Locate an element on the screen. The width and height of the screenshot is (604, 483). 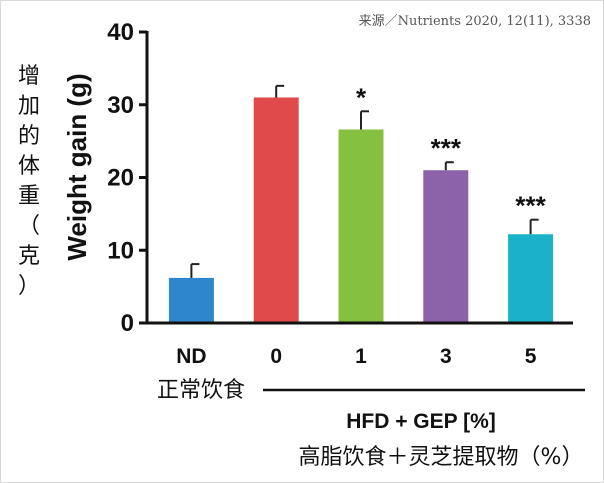
group-label: HFD + GEP [%] is located at coordinates (421, 421).